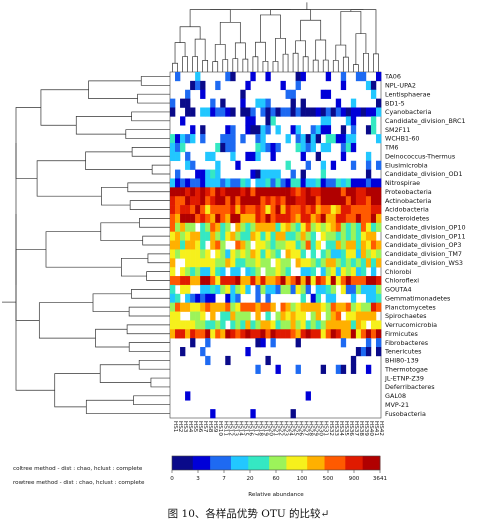 This screenshot has height=530, width=497. What do you see at coordinates (311, 428) in the screenshot?
I see `column-label: HS28` at bounding box center [311, 428].